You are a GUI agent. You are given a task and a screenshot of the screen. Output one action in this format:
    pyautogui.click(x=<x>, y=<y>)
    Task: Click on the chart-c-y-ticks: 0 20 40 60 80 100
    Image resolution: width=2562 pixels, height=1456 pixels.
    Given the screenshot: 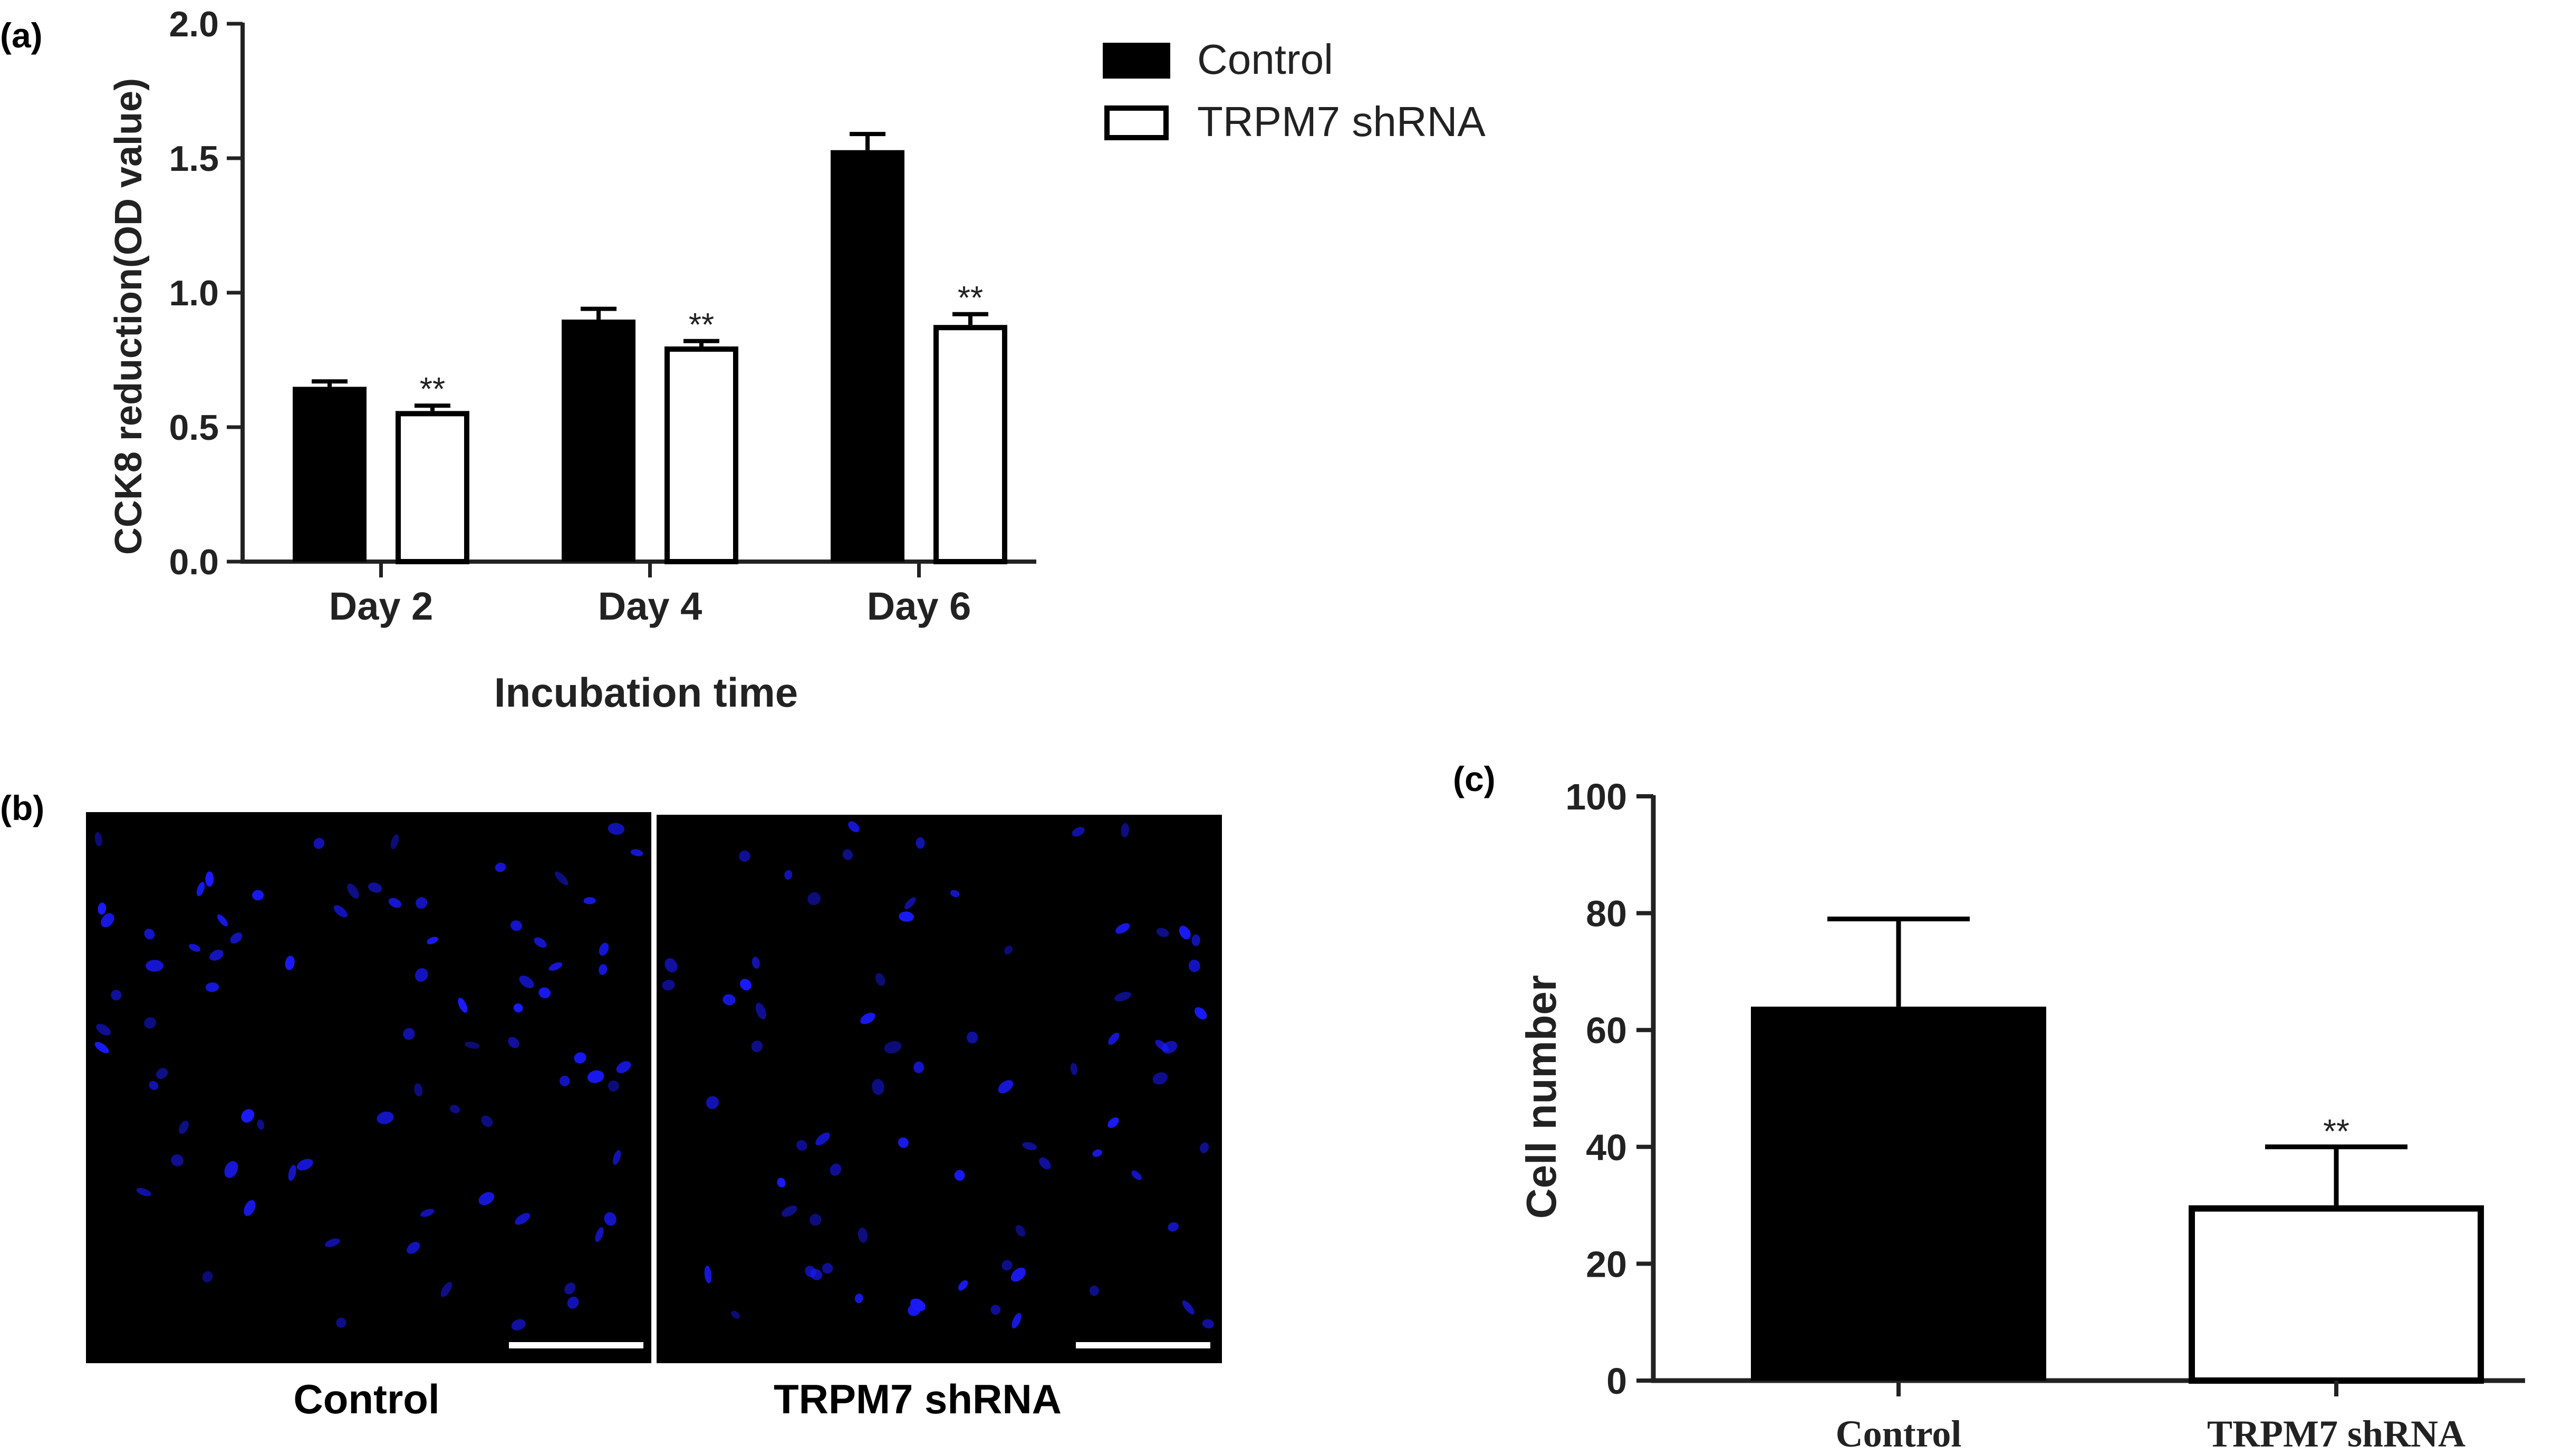 What is the action you would take?
    pyautogui.click(x=1609, y=1089)
    